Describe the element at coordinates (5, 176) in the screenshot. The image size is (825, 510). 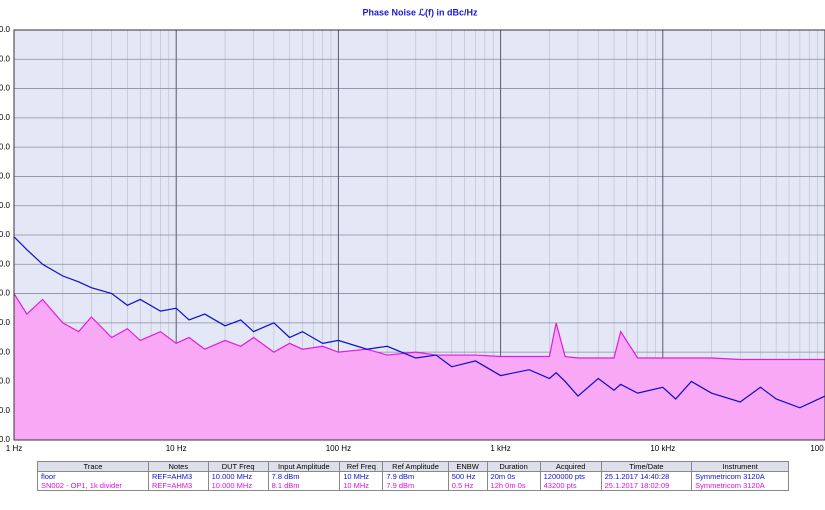
I see `y-tick-label: -150.0` at that location.